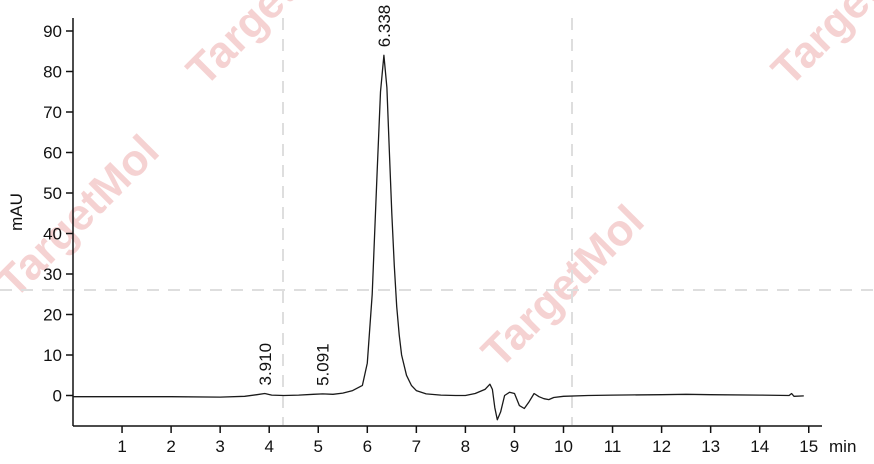 The width and height of the screenshot is (874, 464). I want to click on y-tick-label: 0, so click(57, 396).